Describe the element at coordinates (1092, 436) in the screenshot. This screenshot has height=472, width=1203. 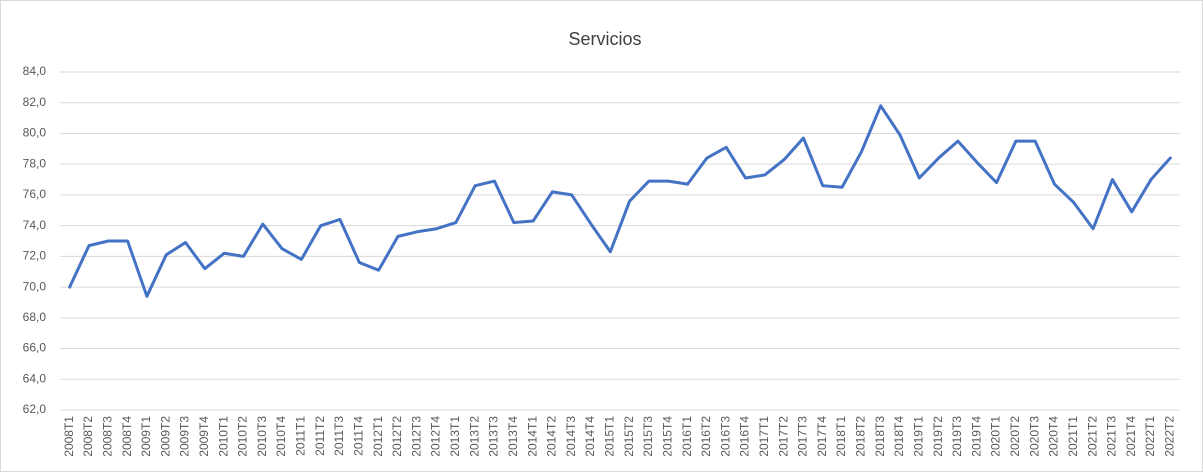
I see `x-tick-label: 2021T2` at that location.